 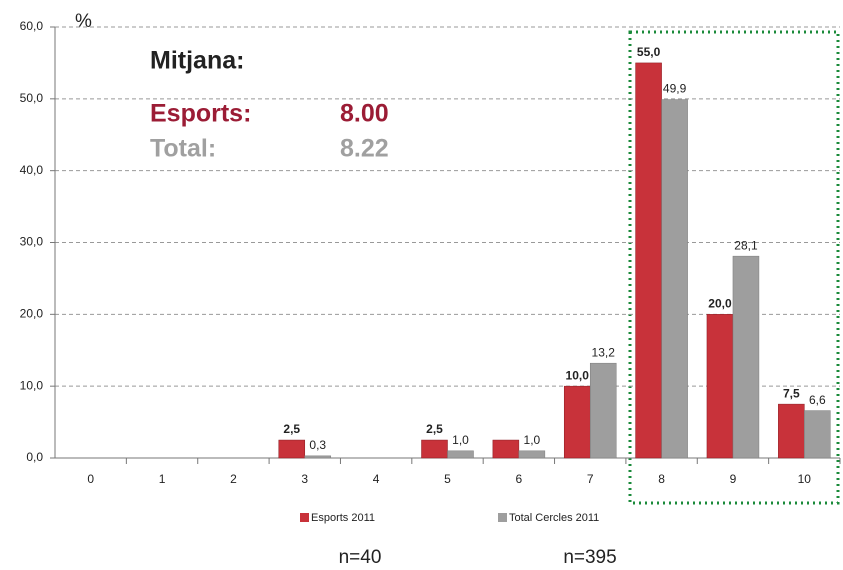 What do you see at coordinates (604, 352) in the screenshot?
I see `data-label: 13,2` at bounding box center [604, 352].